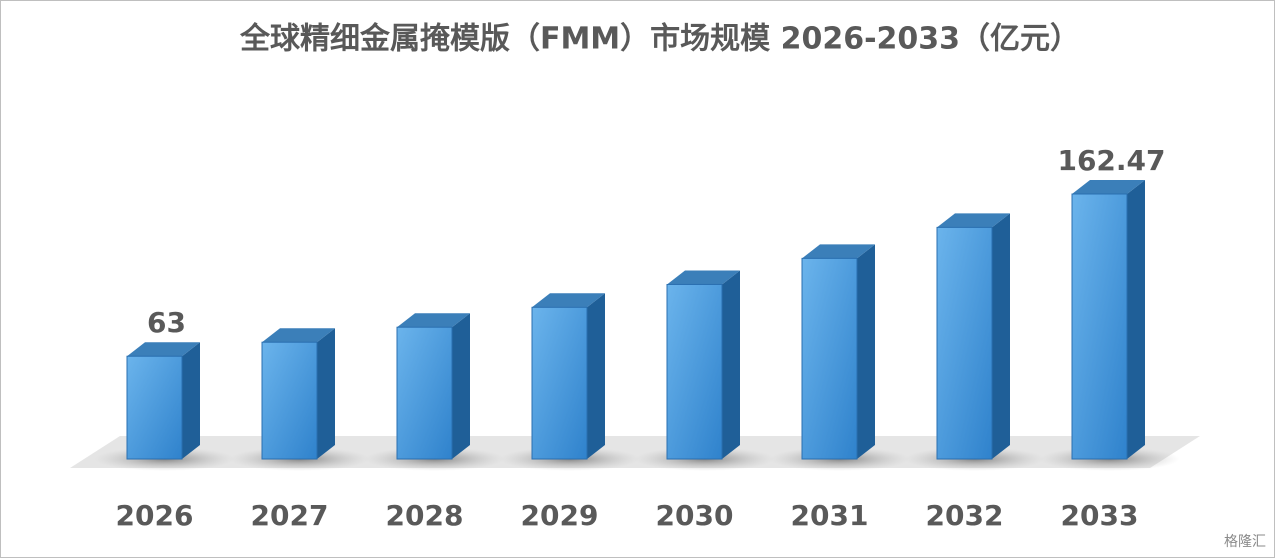 This screenshot has height=558, width=1275. Describe the element at coordinates (659, 39) in the screenshot. I see `chart-title: 全球精细金属掩模版（FMM）市场规模 2026-2033（亿元）` at that location.